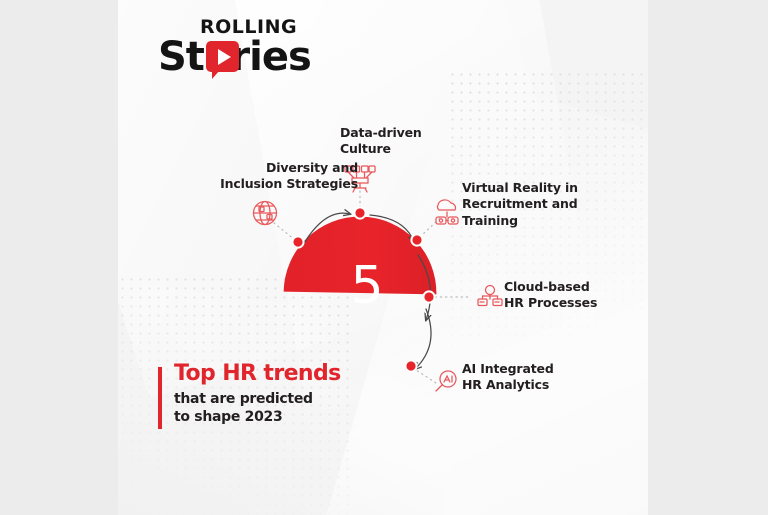  I want to click on leader-line-diversity, so click(281, 229).